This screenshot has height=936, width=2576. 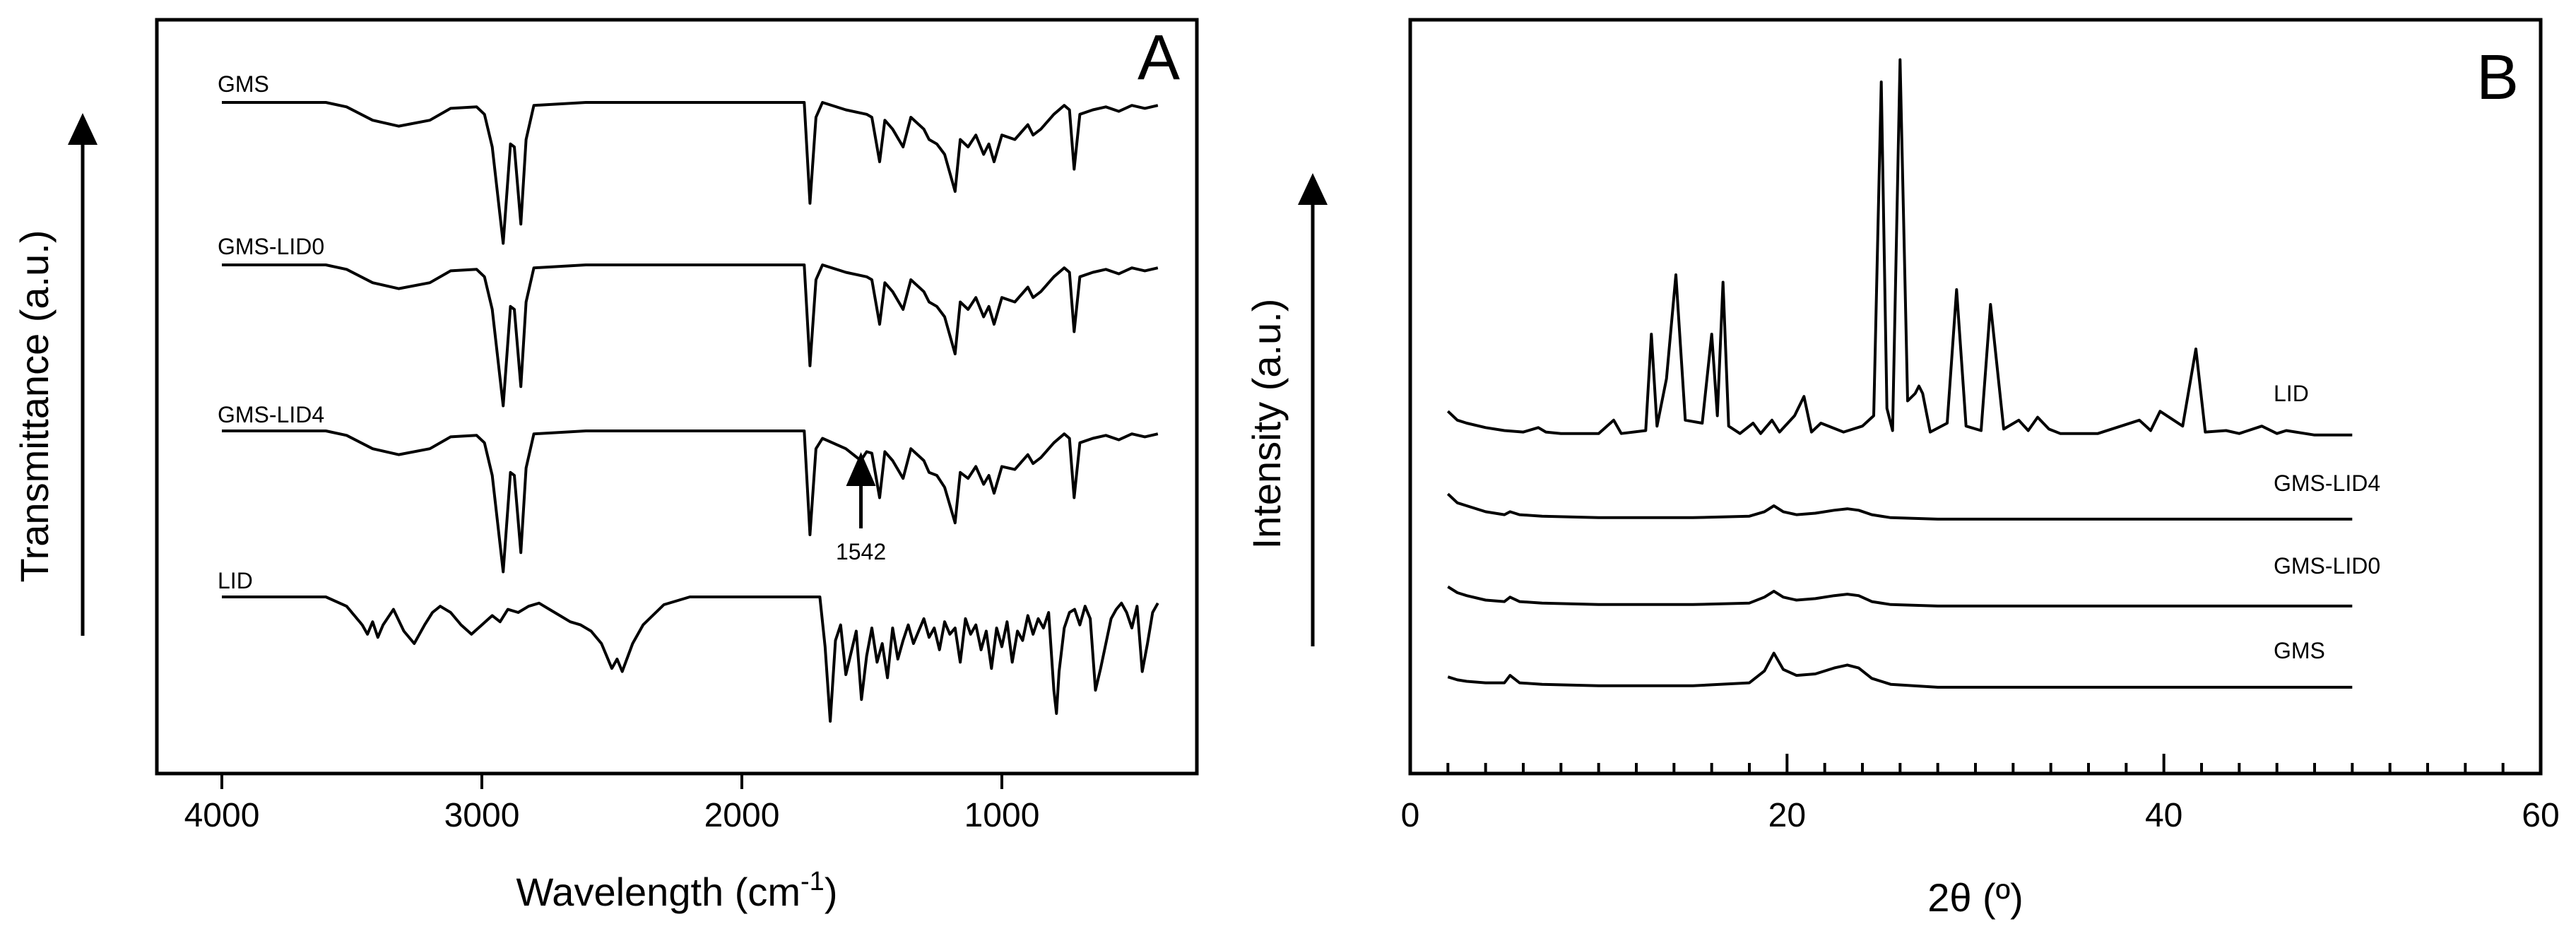 What do you see at coordinates (861, 551) in the screenshot?
I see `annotation-1542-label: 1542` at bounding box center [861, 551].